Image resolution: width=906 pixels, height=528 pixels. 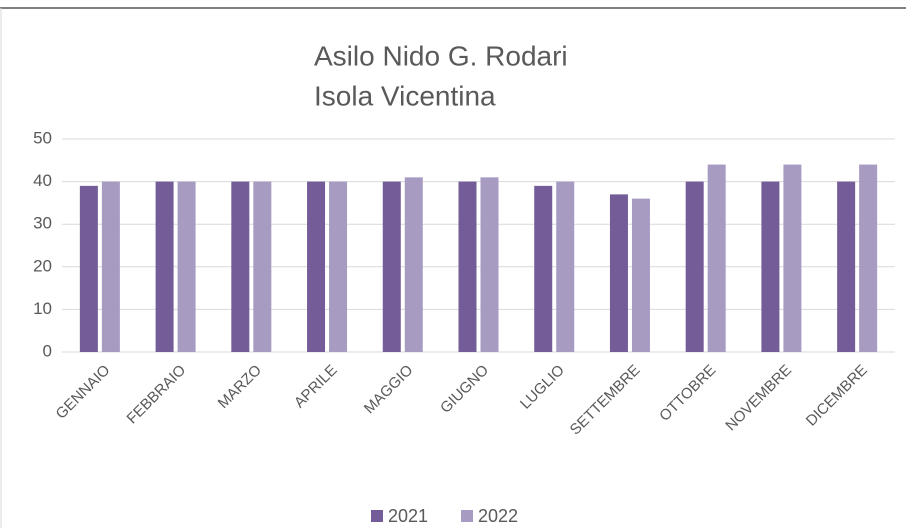 I want to click on chart-title: Asilo Nido G. Rodari, so click(x=441, y=55).